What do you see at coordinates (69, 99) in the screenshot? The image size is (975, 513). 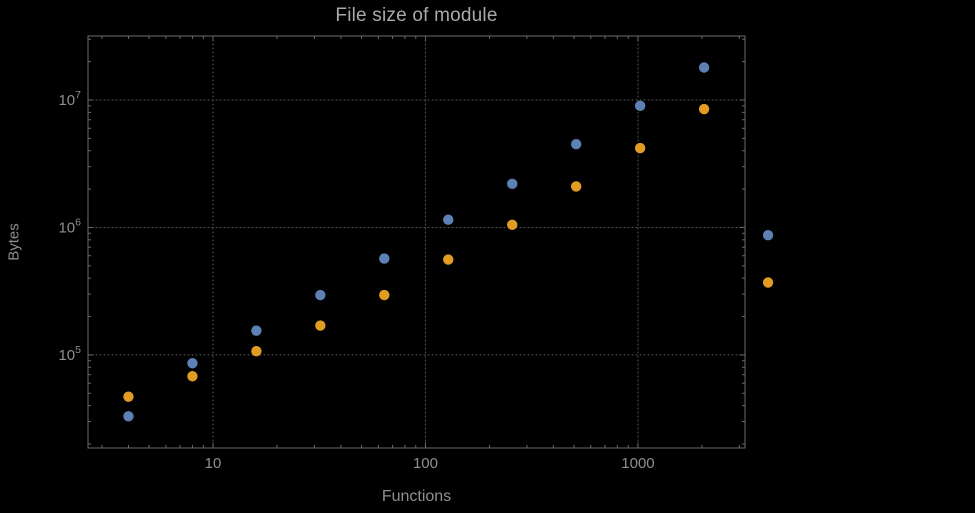 I see `y-tick-label: 10⁷` at bounding box center [69, 99].